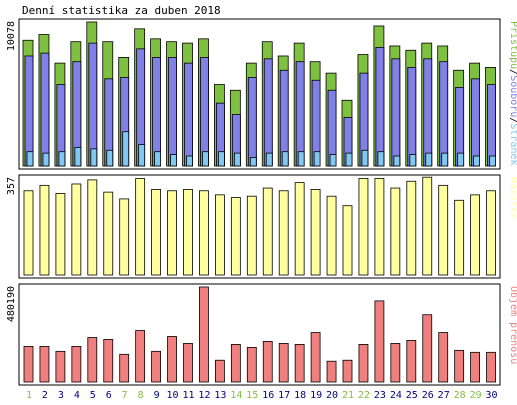  I want to click on x-tick-label-11: 11, so click(188, 395).